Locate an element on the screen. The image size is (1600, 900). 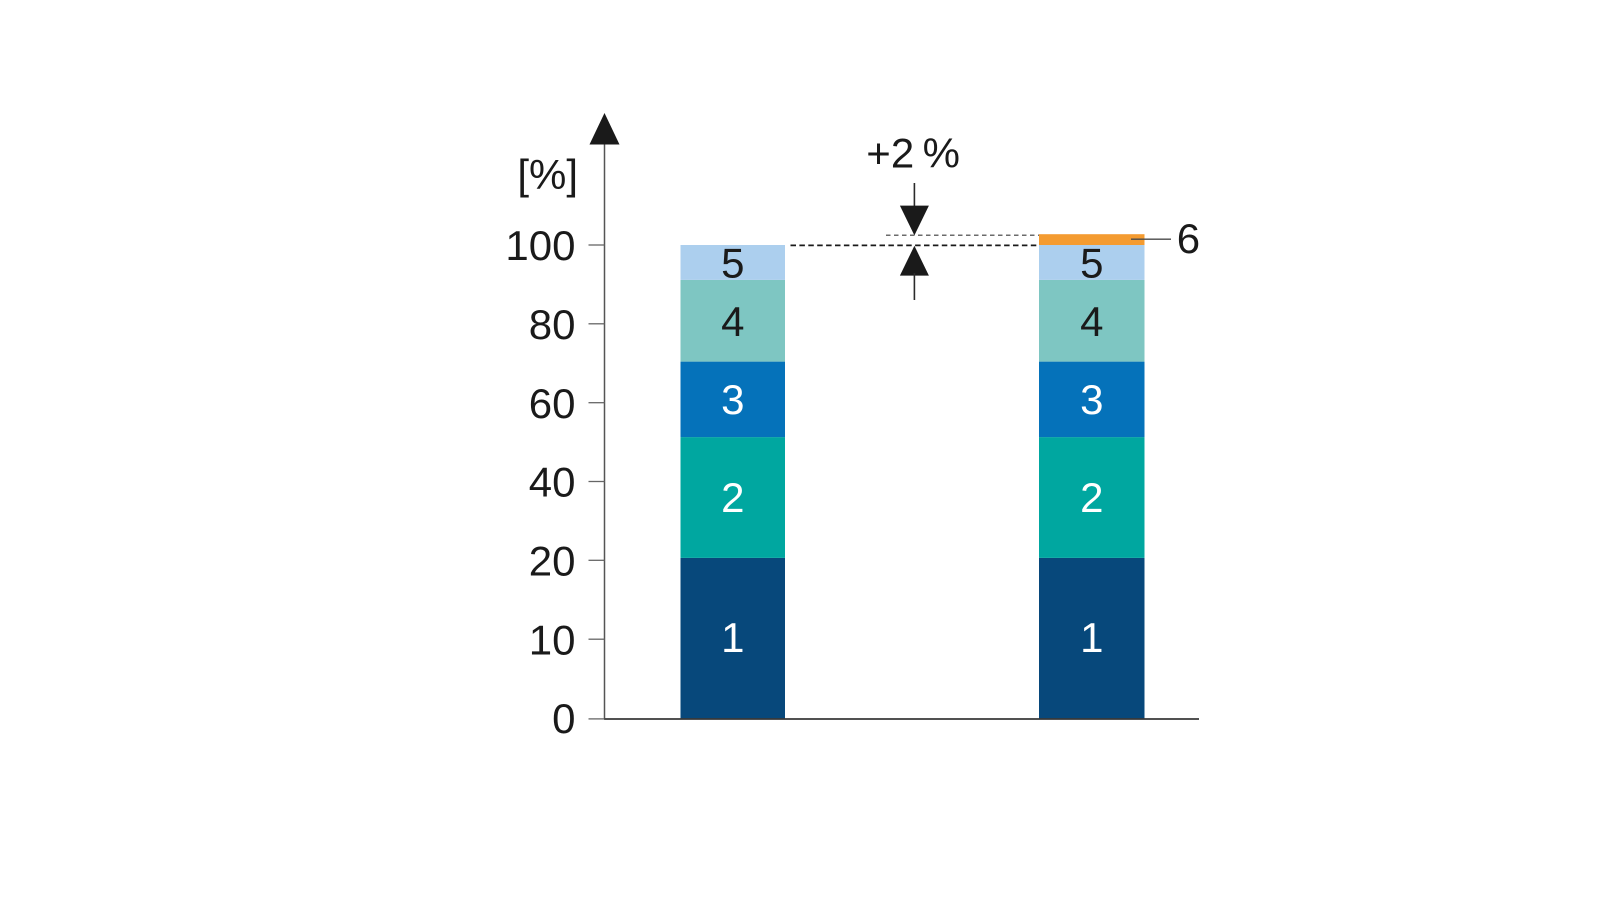
svg-text: 60 is located at coordinates (552, 403).